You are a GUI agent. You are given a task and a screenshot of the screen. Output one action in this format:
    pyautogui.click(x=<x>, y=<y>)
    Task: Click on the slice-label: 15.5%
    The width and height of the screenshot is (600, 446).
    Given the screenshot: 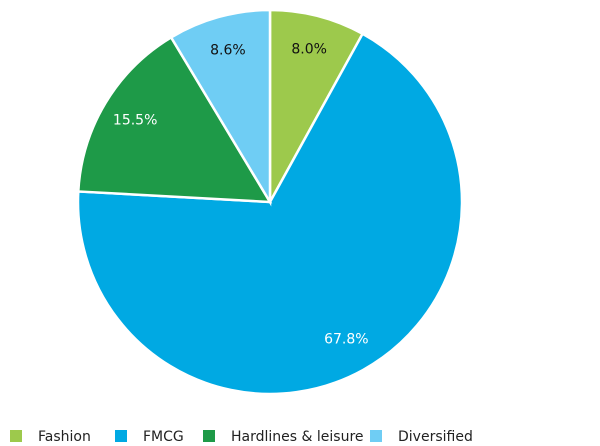 What is the action you would take?
    pyautogui.click(x=135, y=121)
    